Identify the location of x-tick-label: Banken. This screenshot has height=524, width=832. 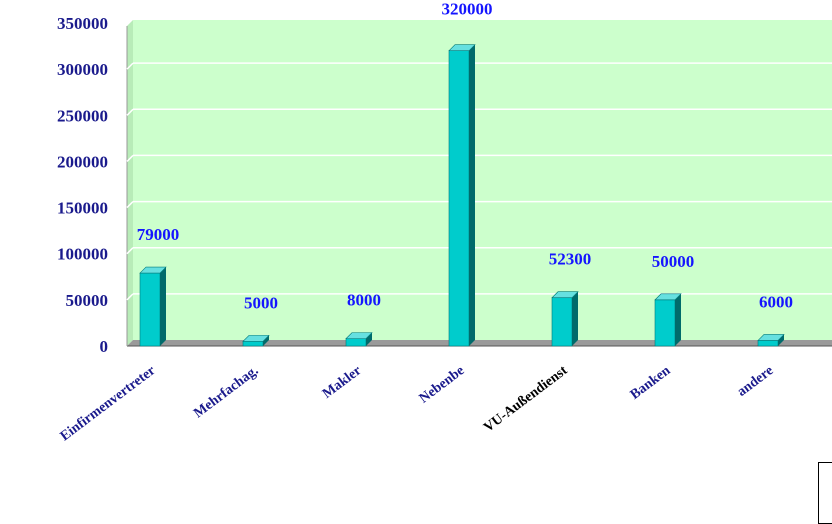
(651, 383).